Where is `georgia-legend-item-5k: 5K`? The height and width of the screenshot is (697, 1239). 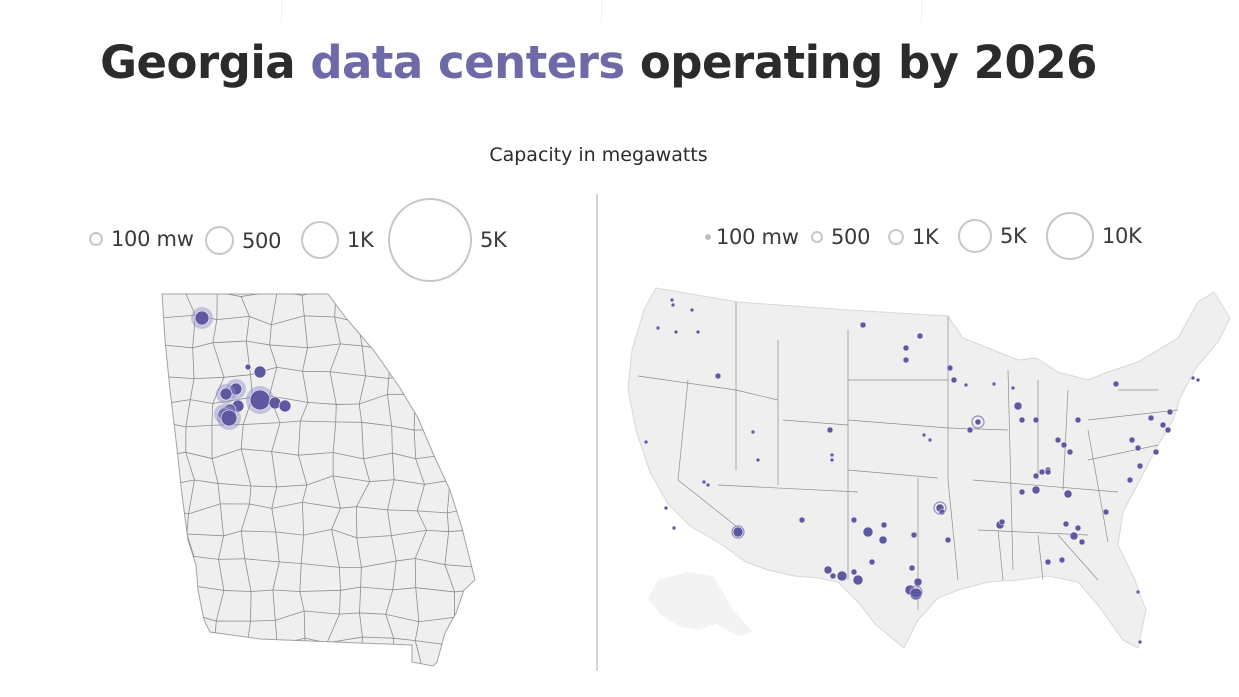 georgia-legend-item-5k: 5K is located at coordinates (447, 240).